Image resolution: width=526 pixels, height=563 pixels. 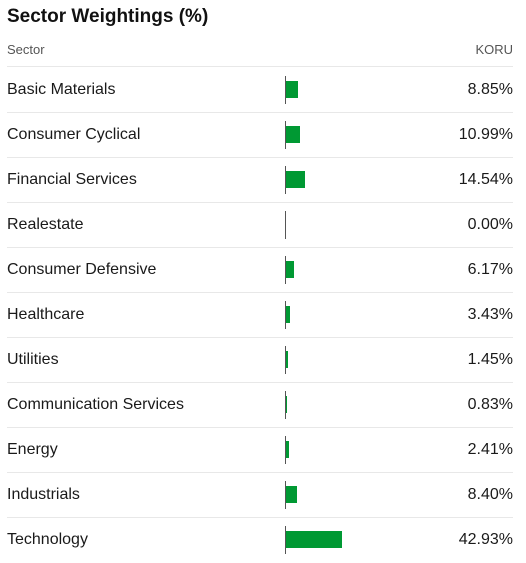 I want to click on sector-label: Realestate, so click(x=45, y=224).